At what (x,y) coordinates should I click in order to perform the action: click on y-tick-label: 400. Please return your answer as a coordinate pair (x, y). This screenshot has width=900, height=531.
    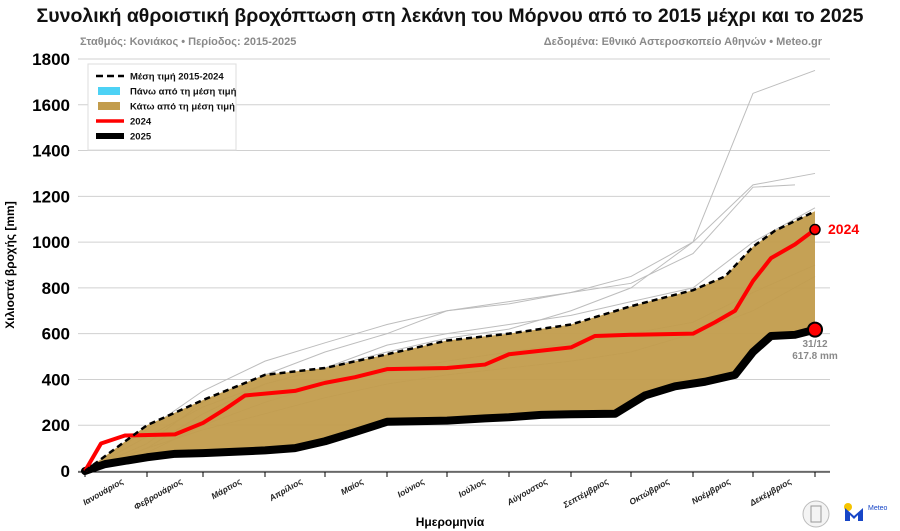
    Looking at the image, I should click on (56, 379).